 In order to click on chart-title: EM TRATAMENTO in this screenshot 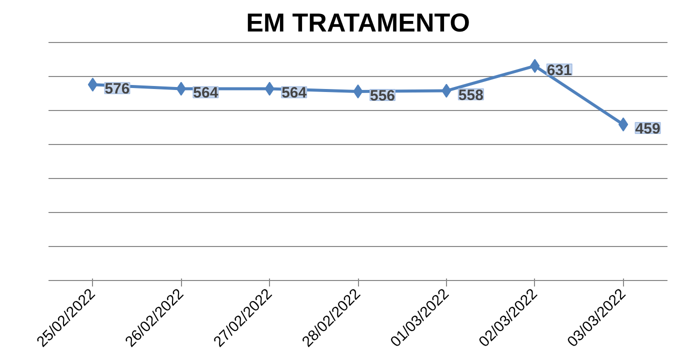, I will do `click(358, 23)`.